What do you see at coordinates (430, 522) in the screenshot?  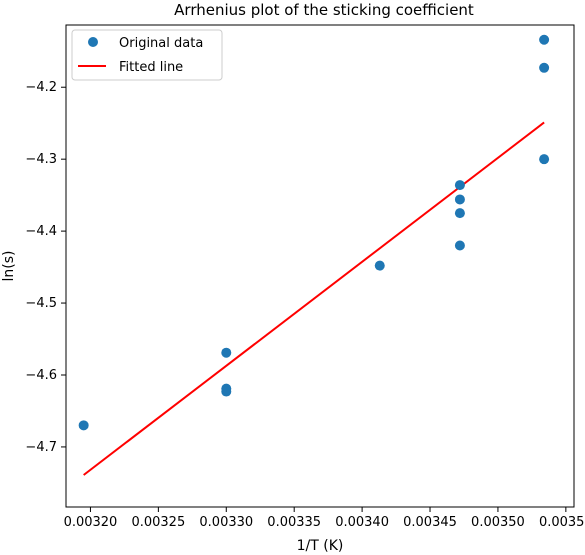 I see `x-tick-label: 0.00345` at bounding box center [430, 522].